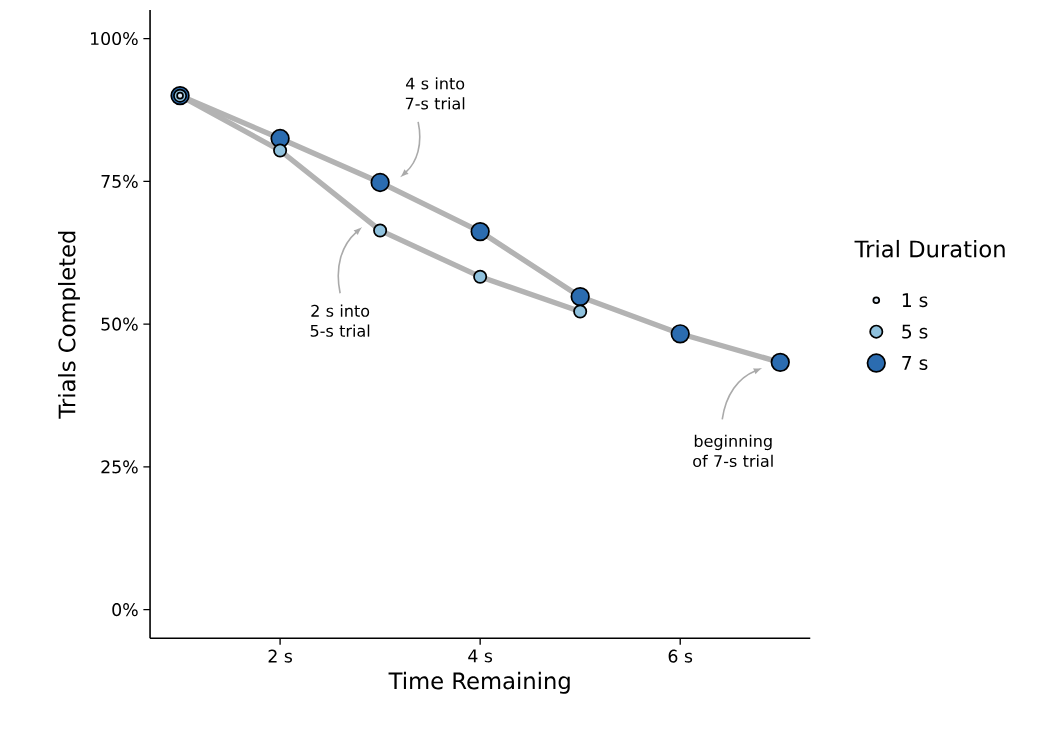 The height and width of the screenshot is (732, 1043). I want to click on annotation: beginning of 7-s trial, so click(733, 450).